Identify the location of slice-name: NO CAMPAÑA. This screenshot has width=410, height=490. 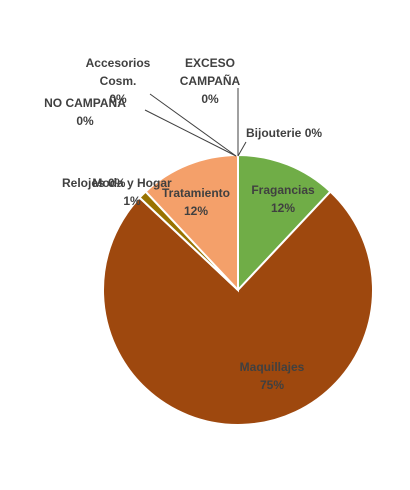
(85, 103).